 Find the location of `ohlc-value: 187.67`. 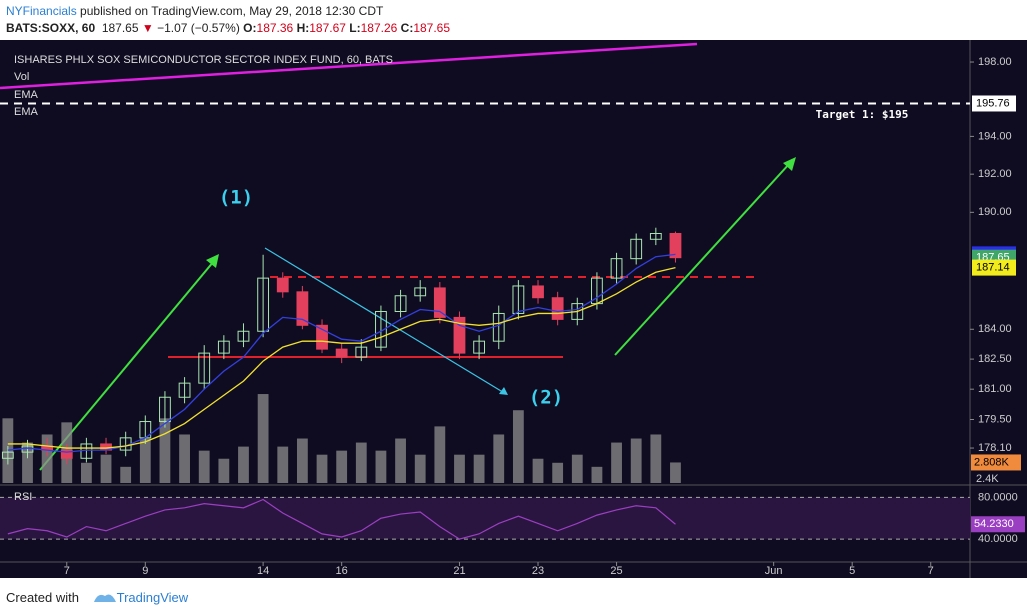

ohlc-value: 187.67 is located at coordinates (327, 28).